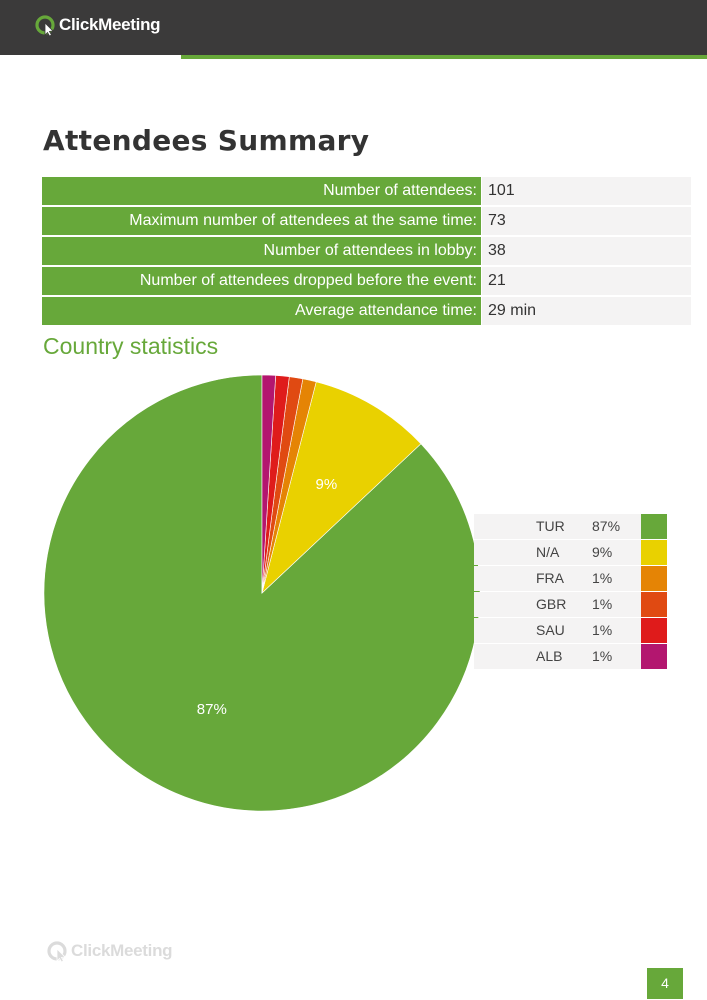 The width and height of the screenshot is (707, 1000). I want to click on header-accent-bar, so click(444, 57).